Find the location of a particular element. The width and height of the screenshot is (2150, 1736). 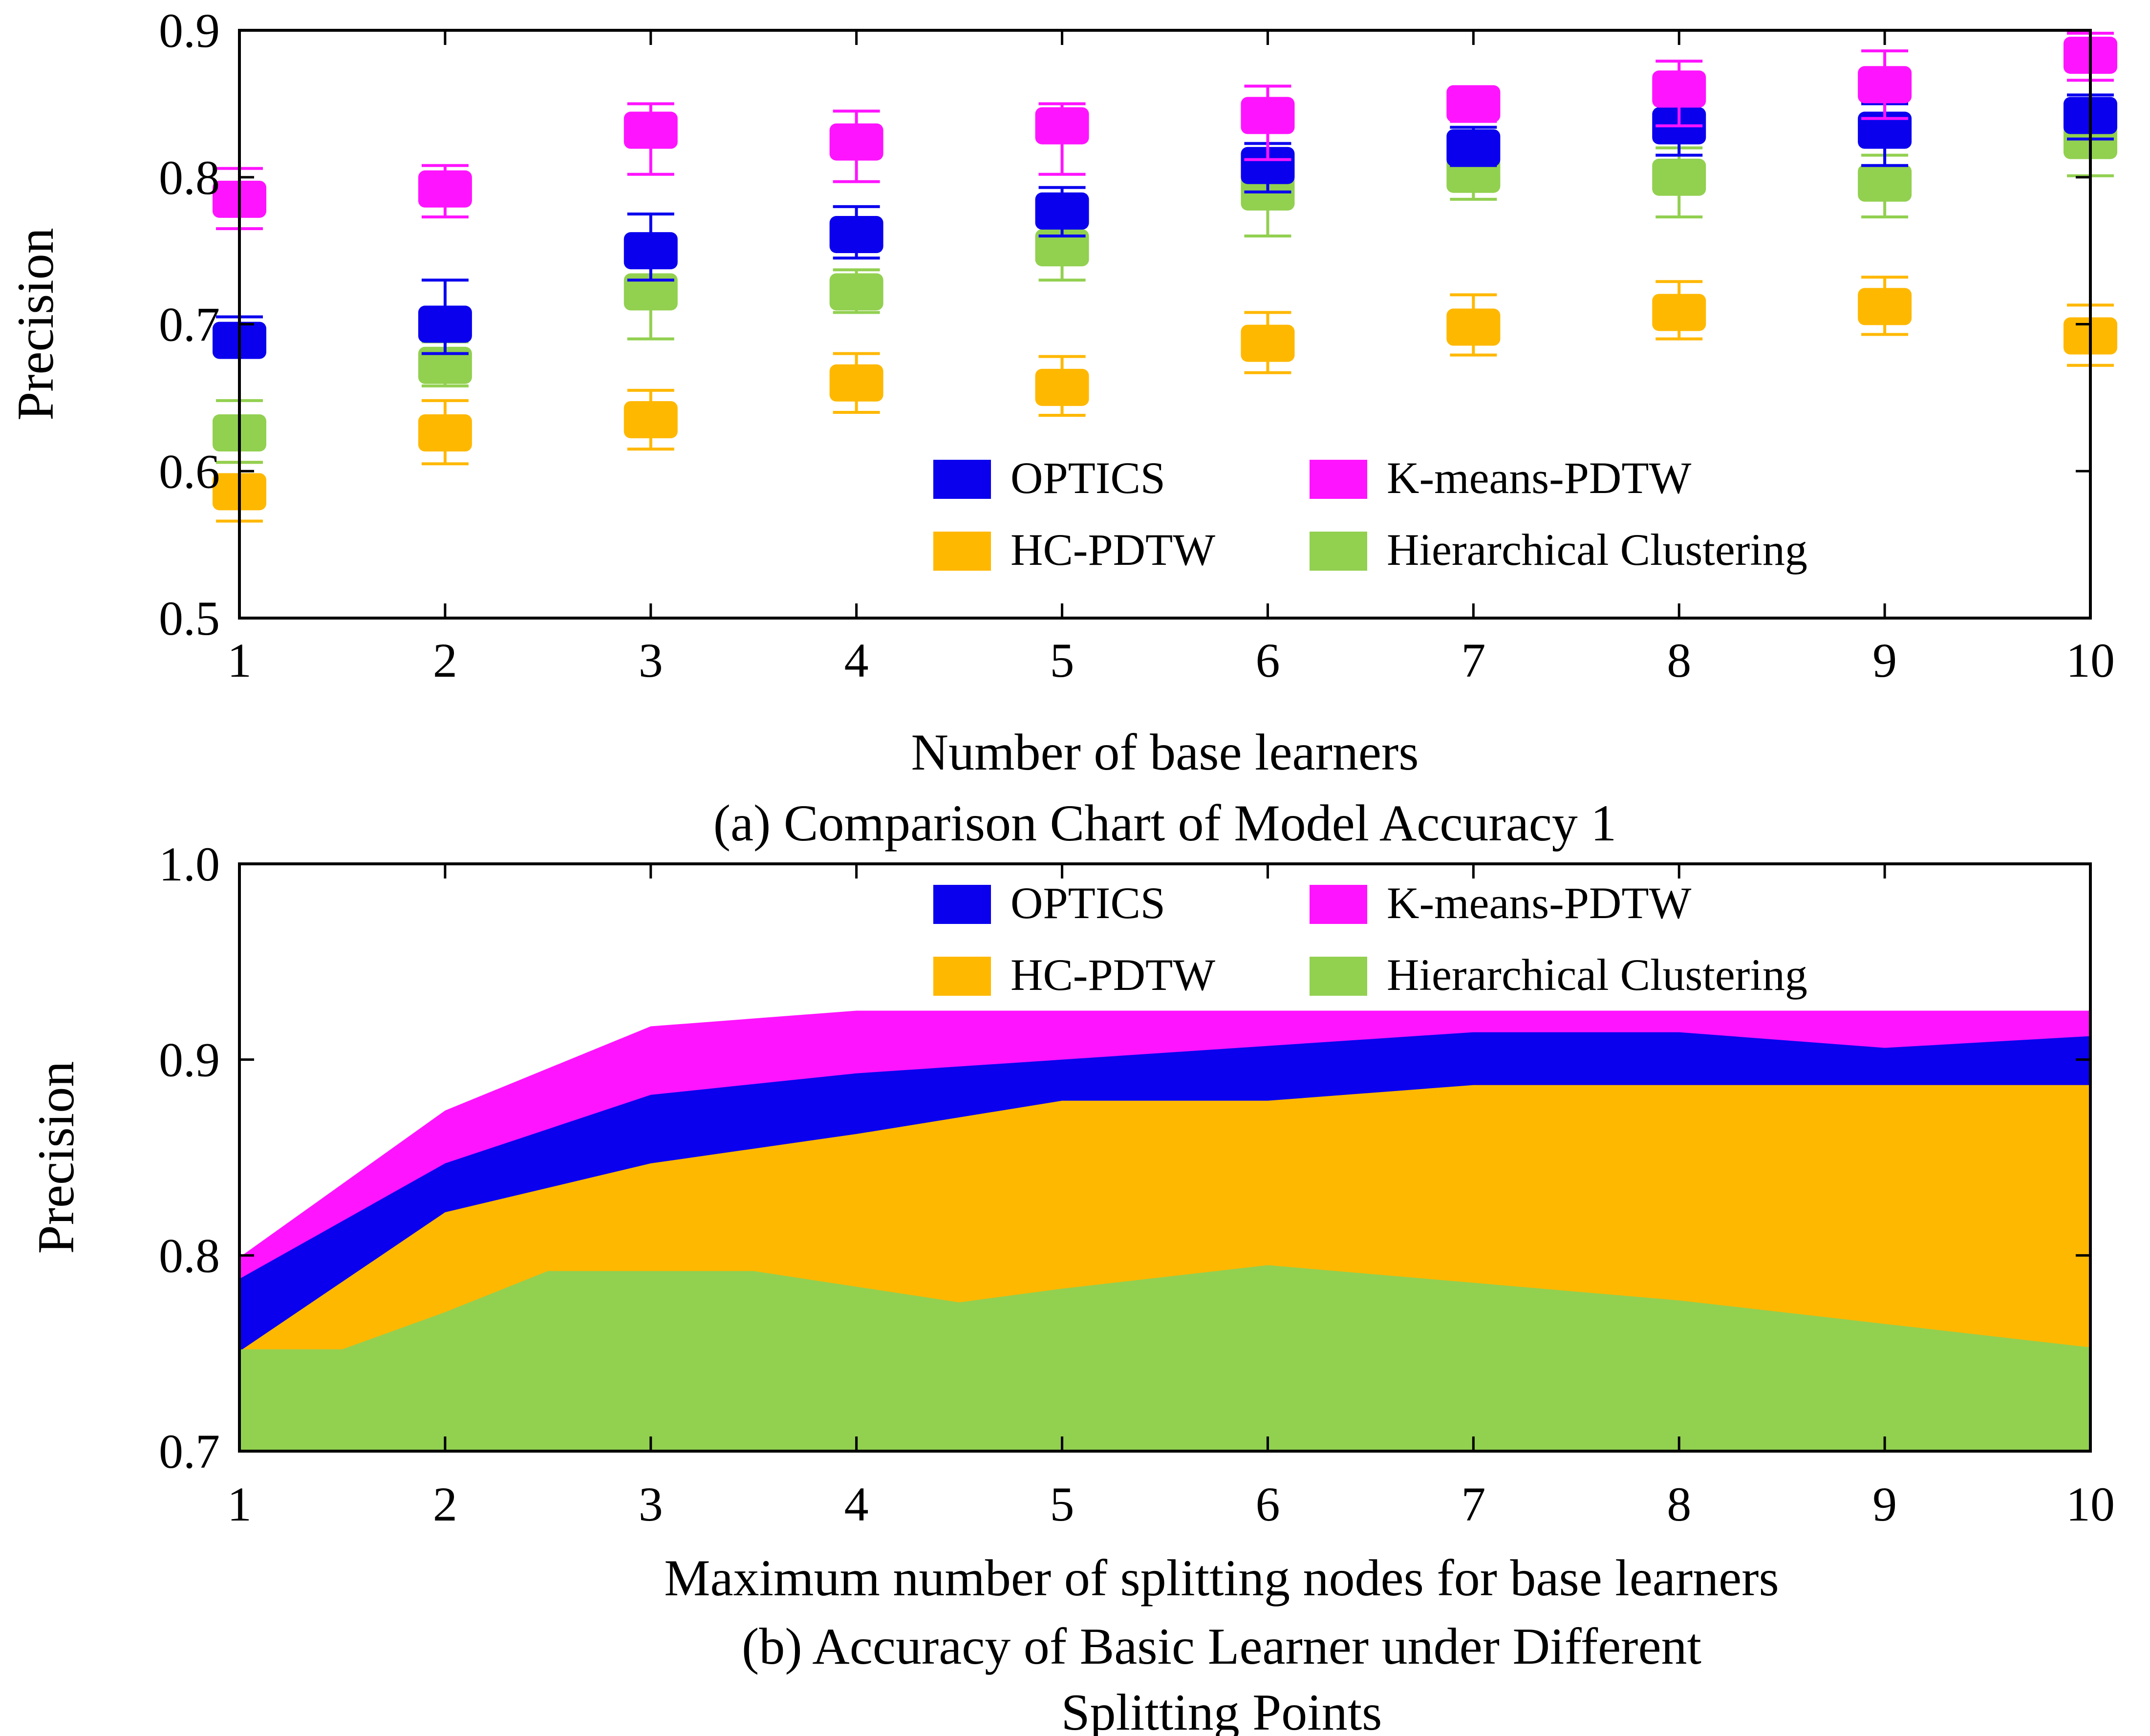

chart-b-y-tick-label: 0.8 is located at coordinates (190, 1255).